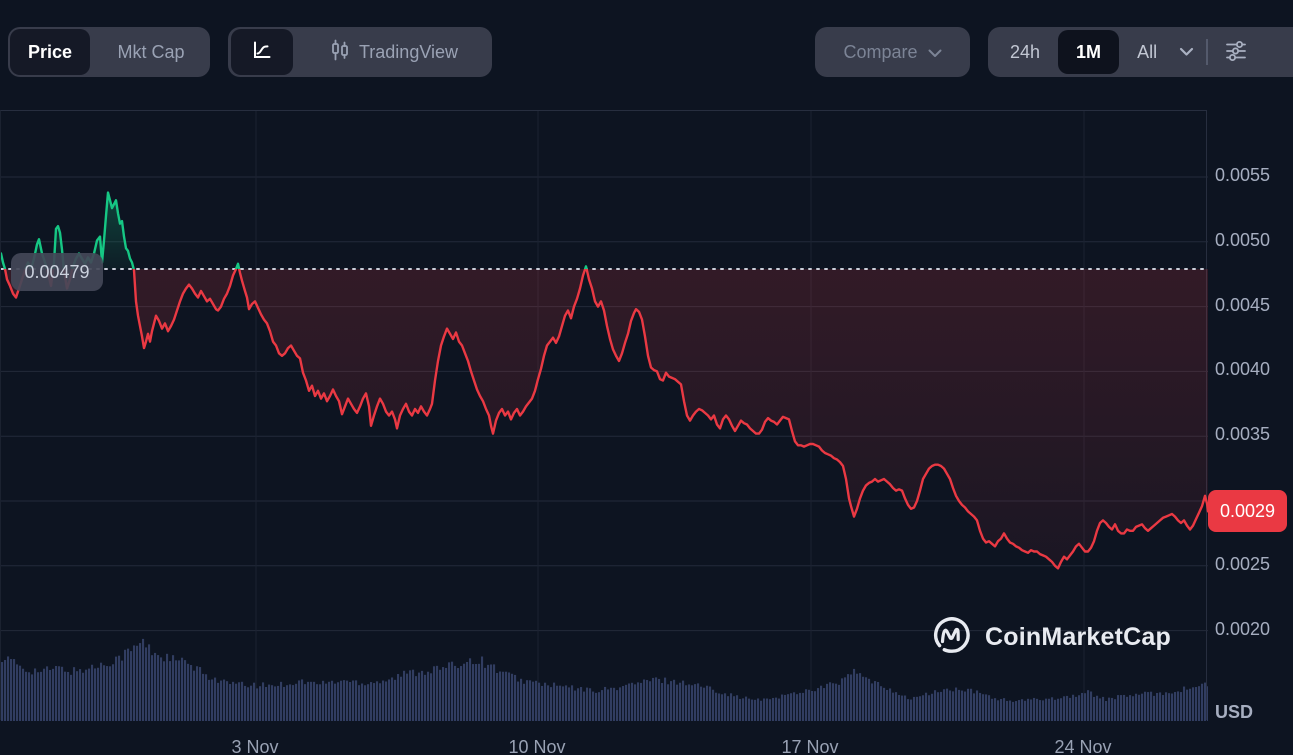 The image size is (1293, 755). Describe the element at coordinates (1234, 712) in the screenshot. I see `y-axis-unit-label: USD` at that location.